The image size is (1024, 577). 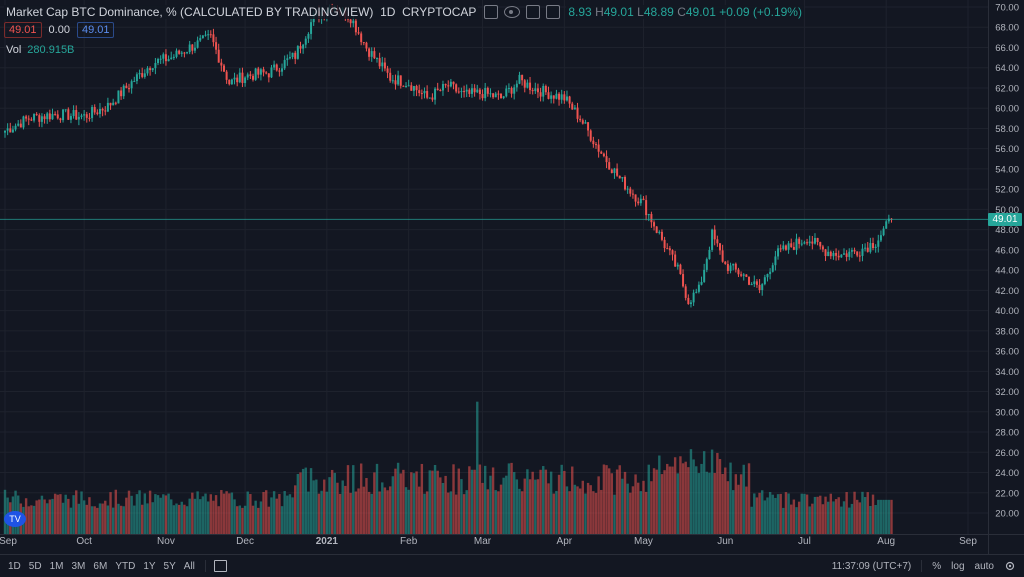 I want to click on range-1m: 1M, so click(x=56, y=566).